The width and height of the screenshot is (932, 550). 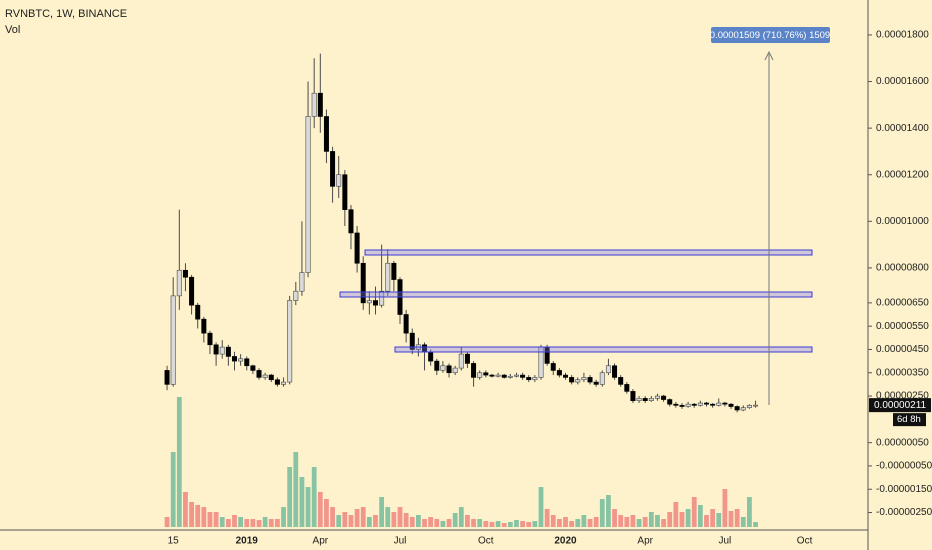 I want to click on y-tick-label: 0.00000250, so click(x=902, y=396).